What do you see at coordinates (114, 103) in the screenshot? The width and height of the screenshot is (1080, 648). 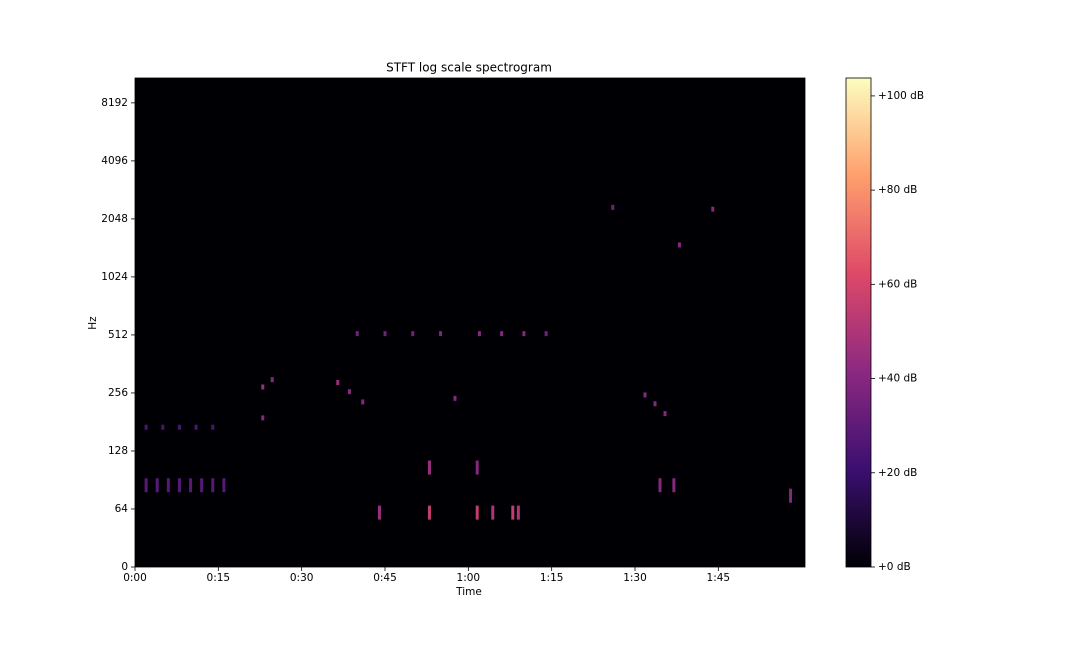 I see `y-tick-label: 8192` at bounding box center [114, 103].